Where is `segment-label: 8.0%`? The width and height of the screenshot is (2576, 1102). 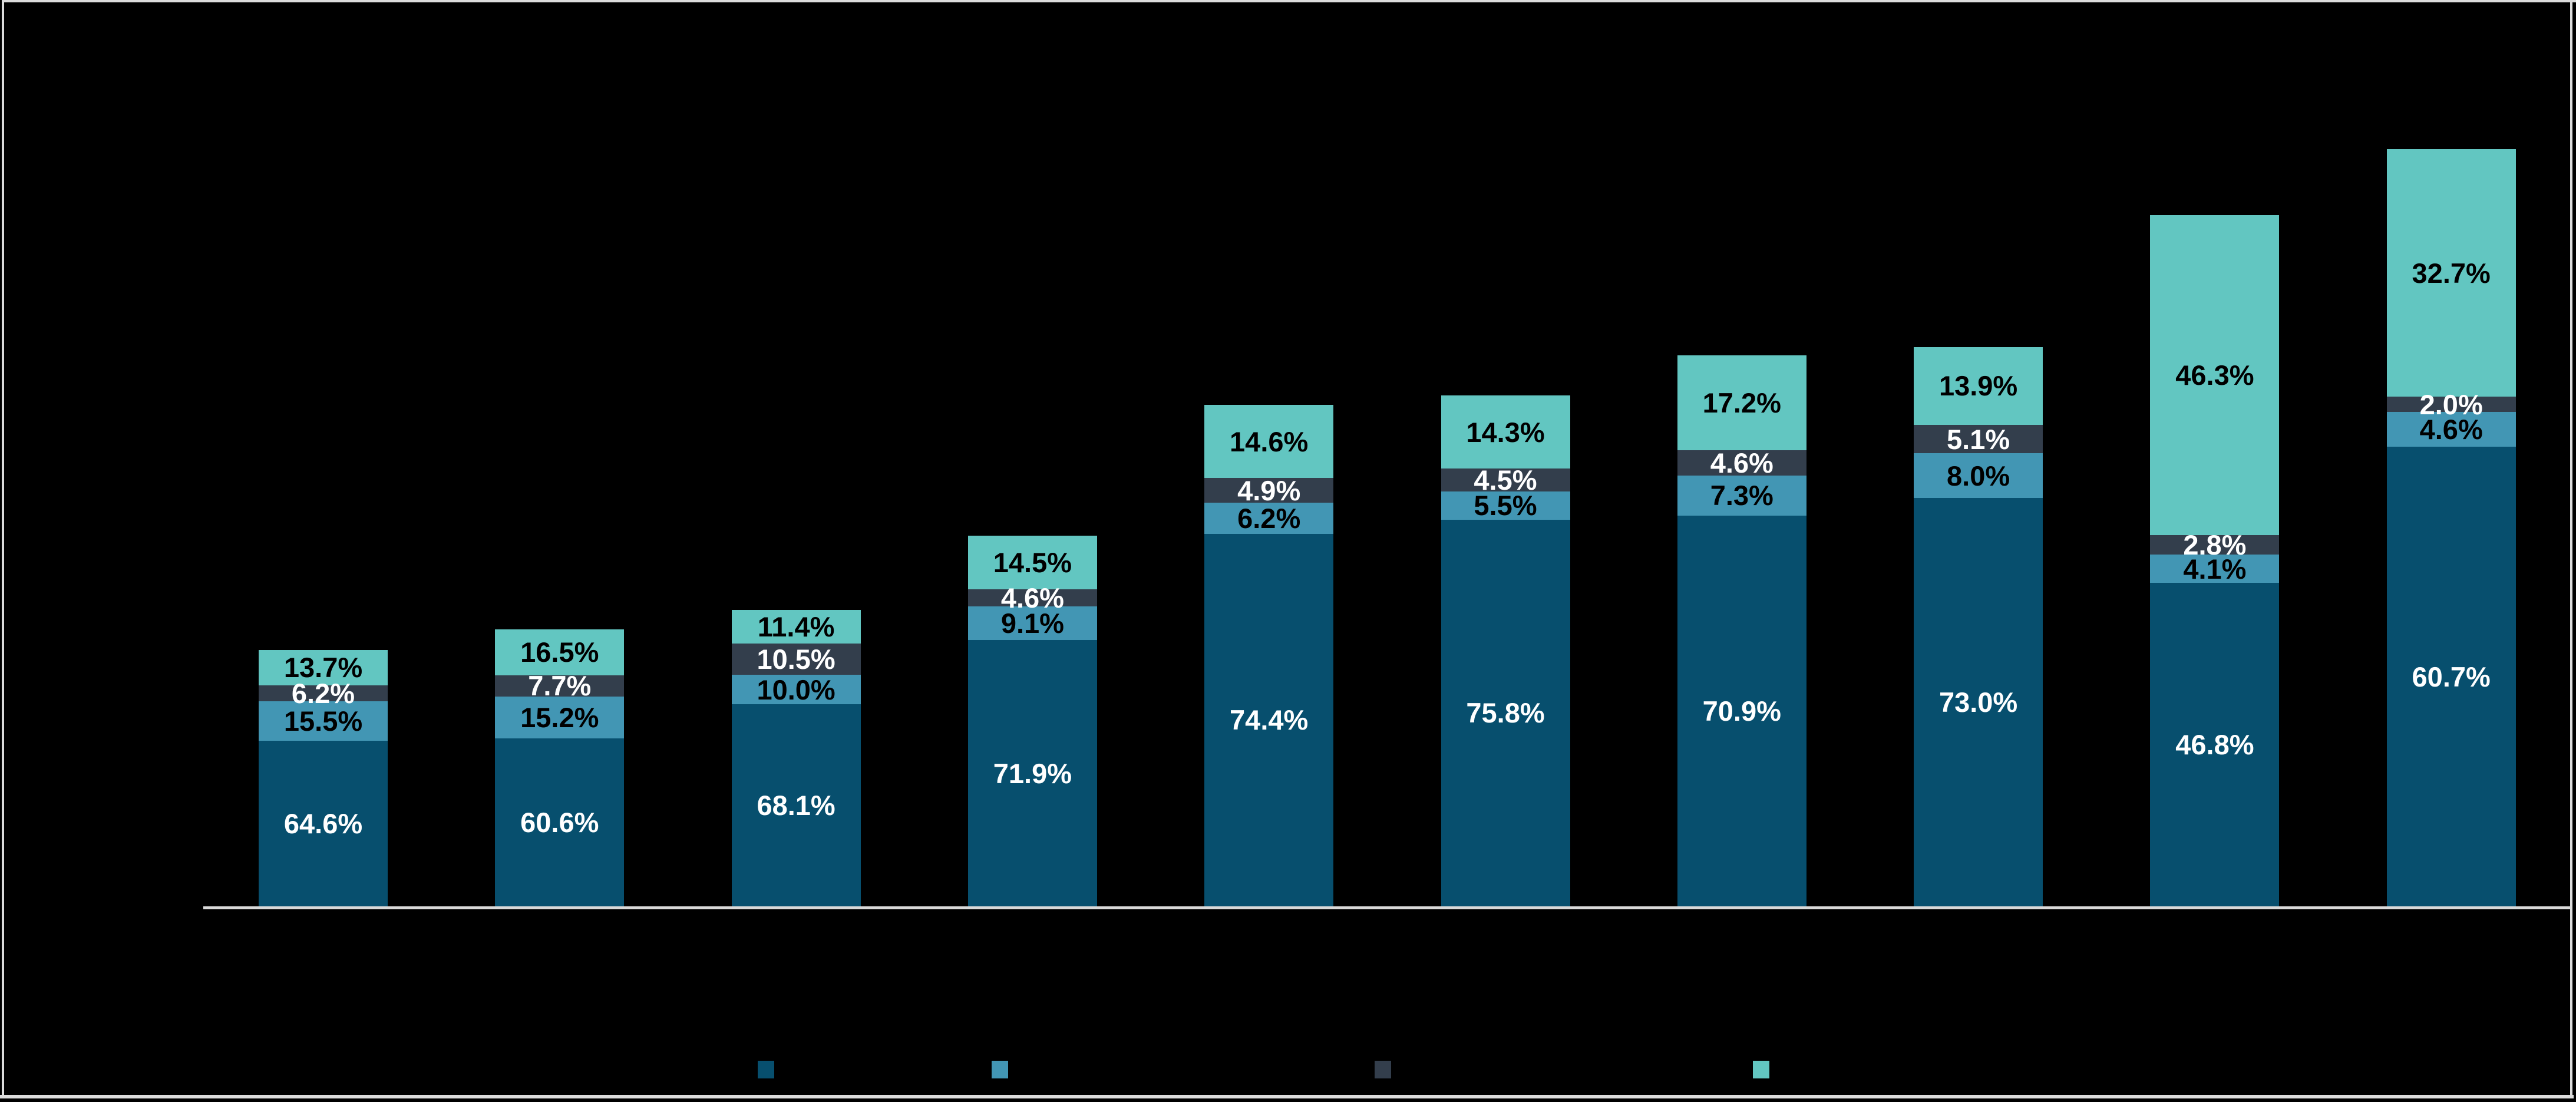
segment-label: 8.0% is located at coordinates (1978, 476).